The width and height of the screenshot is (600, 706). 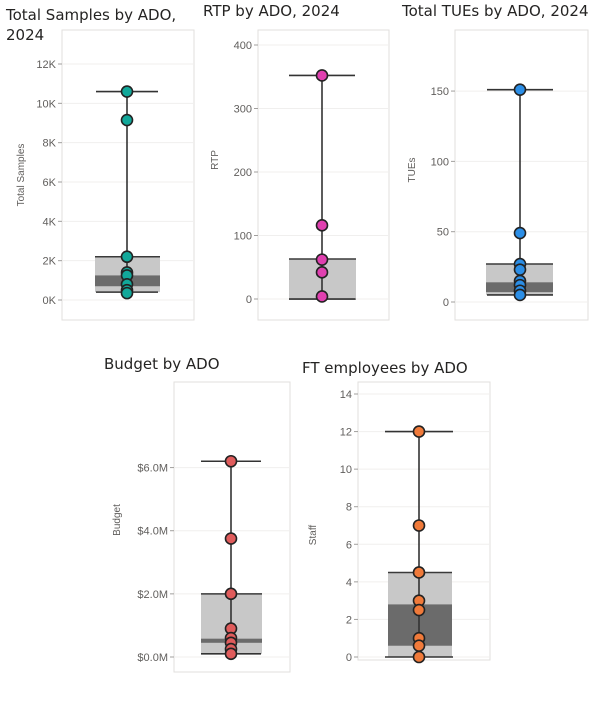 I want to click on tues-title: Total TUEs by ADO, 2024, so click(x=495, y=11).